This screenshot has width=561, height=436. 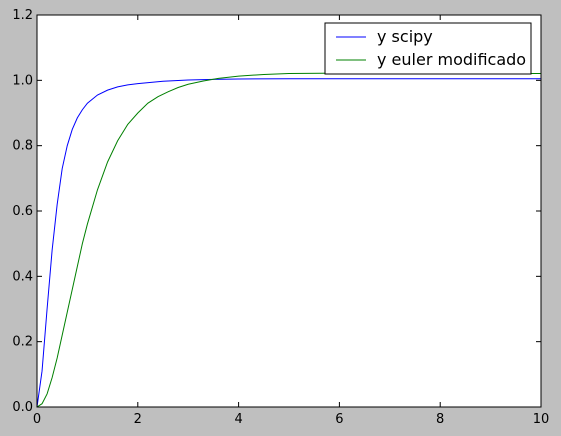 What do you see at coordinates (451, 59) in the screenshot?
I see `legend-label-2: y euler modificado` at bounding box center [451, 59].